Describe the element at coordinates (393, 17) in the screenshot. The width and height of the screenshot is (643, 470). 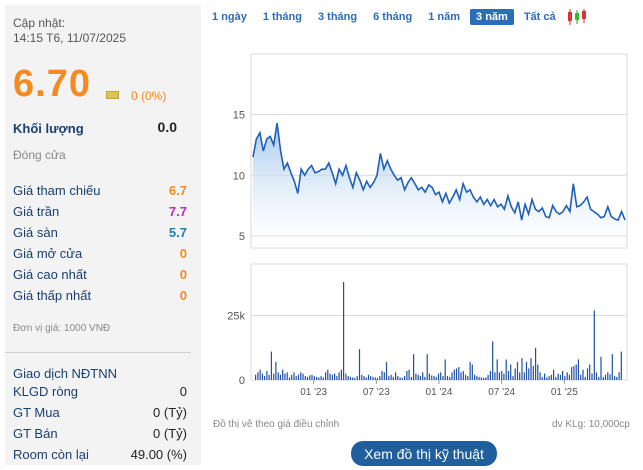
I see `tab-6-months: 6 tháng` at that location.